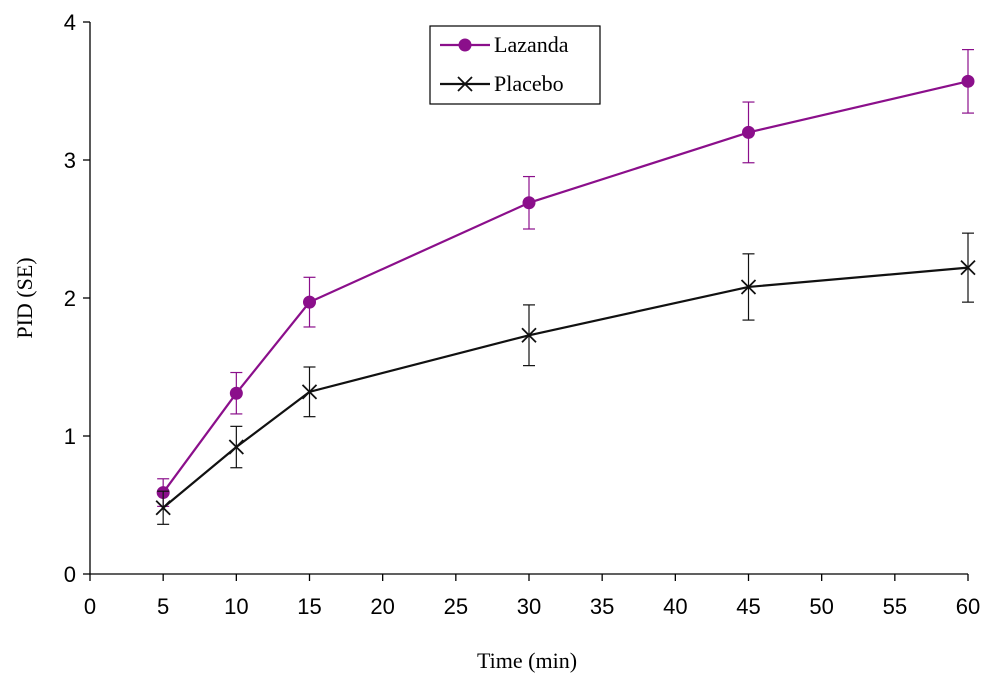 This screenshot has width=984, height=673. What do you see at coordinates (90, 606) in the screenshot?
I see `x-tick-label: 0` at bounding box center [90, 606].